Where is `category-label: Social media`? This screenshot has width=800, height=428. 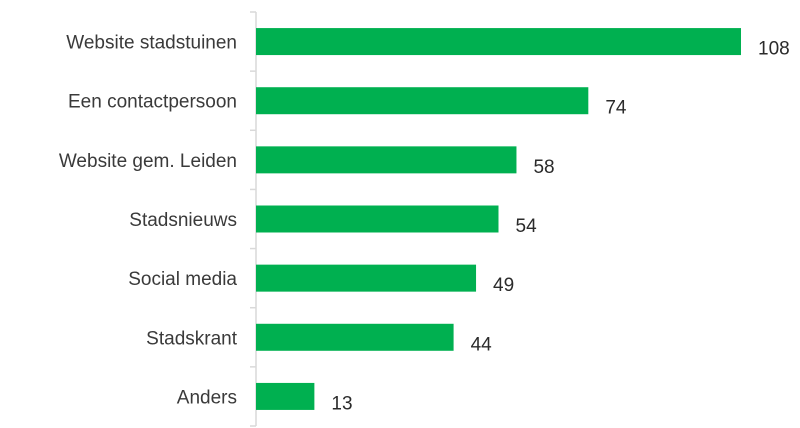
category-label: Social media is located at coordinates (182, 279).